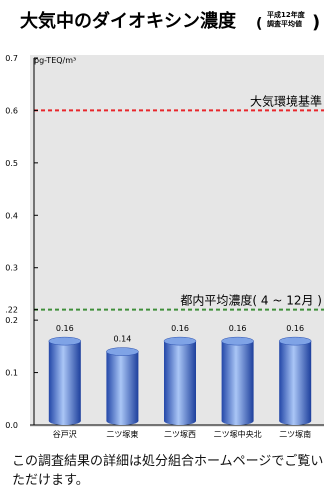  Describe the element at coordinates (122, 434) in the screenshot. I see `x-tick-label: 二ツ塚東` at that location.